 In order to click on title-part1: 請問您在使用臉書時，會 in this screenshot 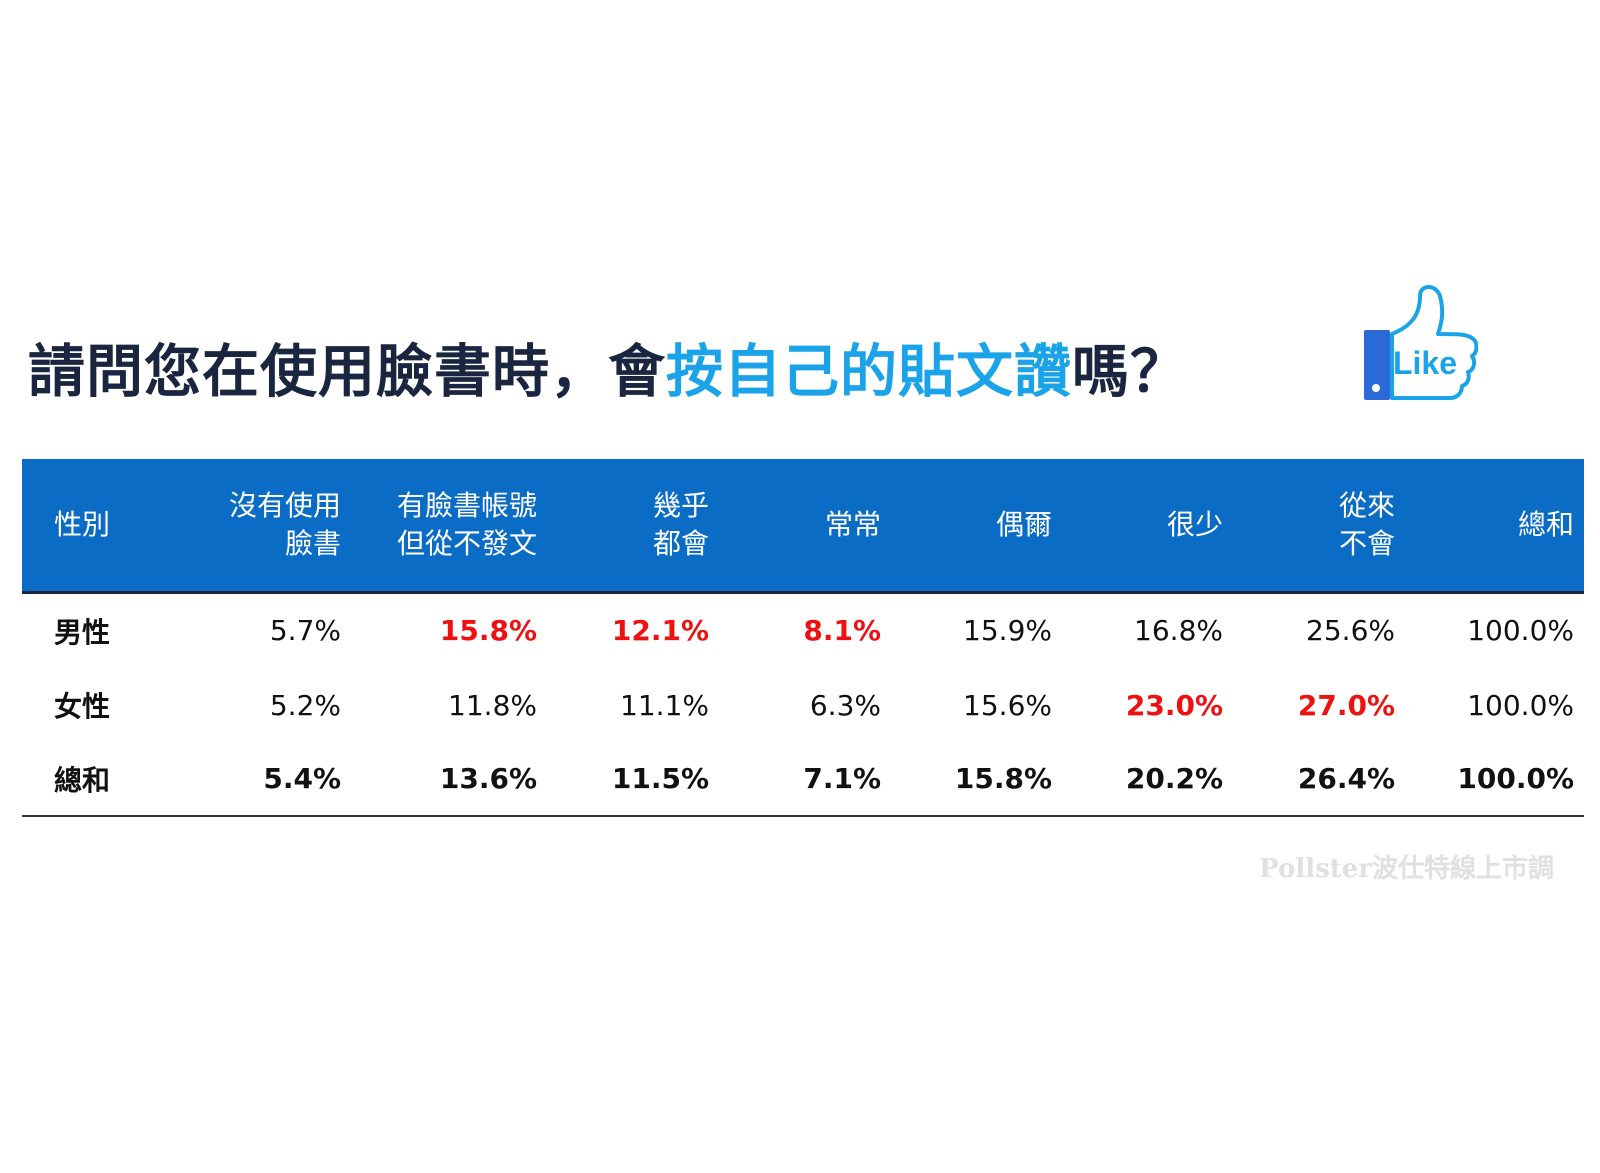, I will do `click(347, 372)`.